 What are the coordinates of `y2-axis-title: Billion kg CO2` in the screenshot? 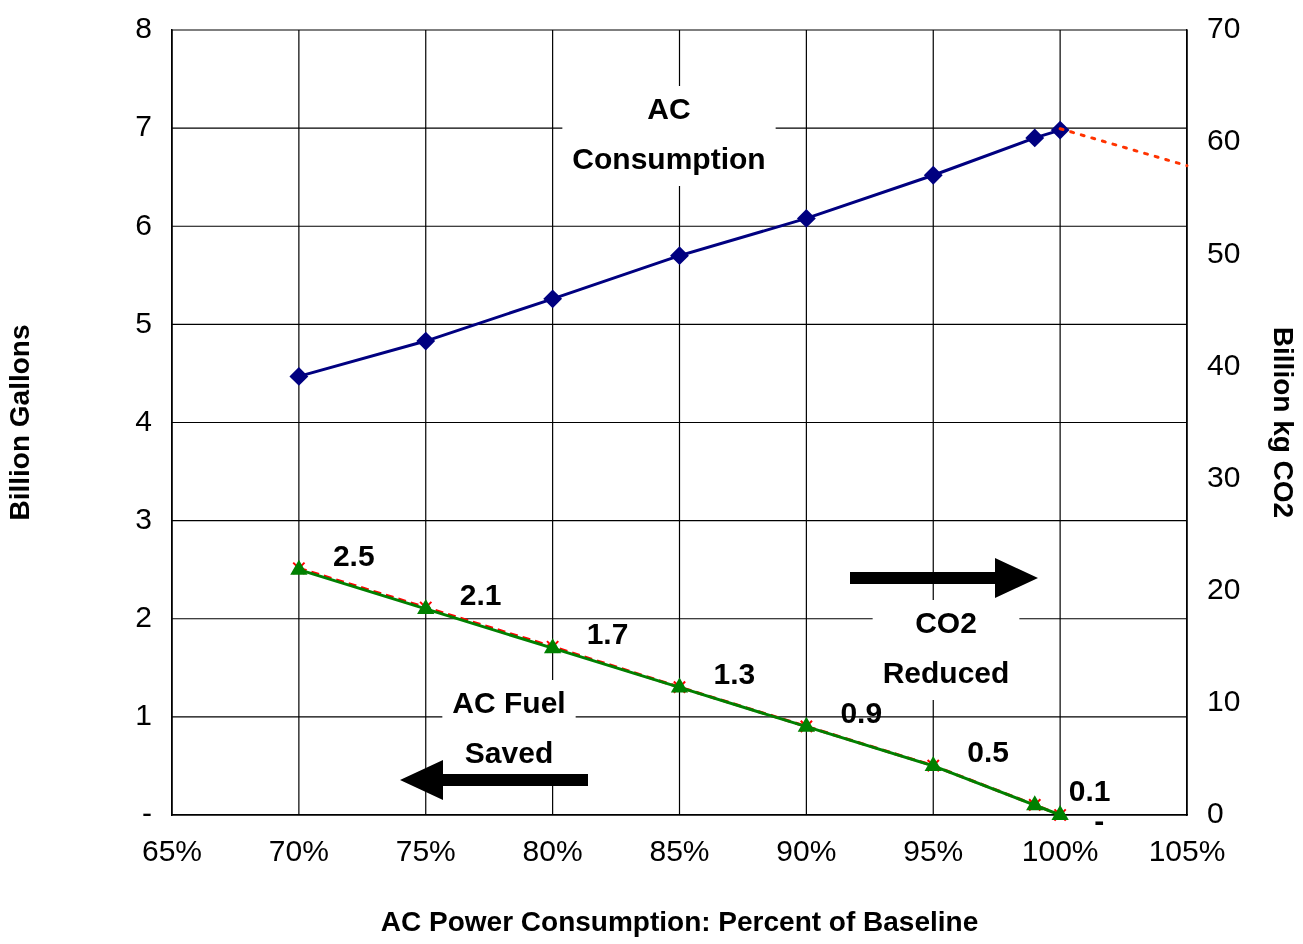 It's located at (1284, 422).